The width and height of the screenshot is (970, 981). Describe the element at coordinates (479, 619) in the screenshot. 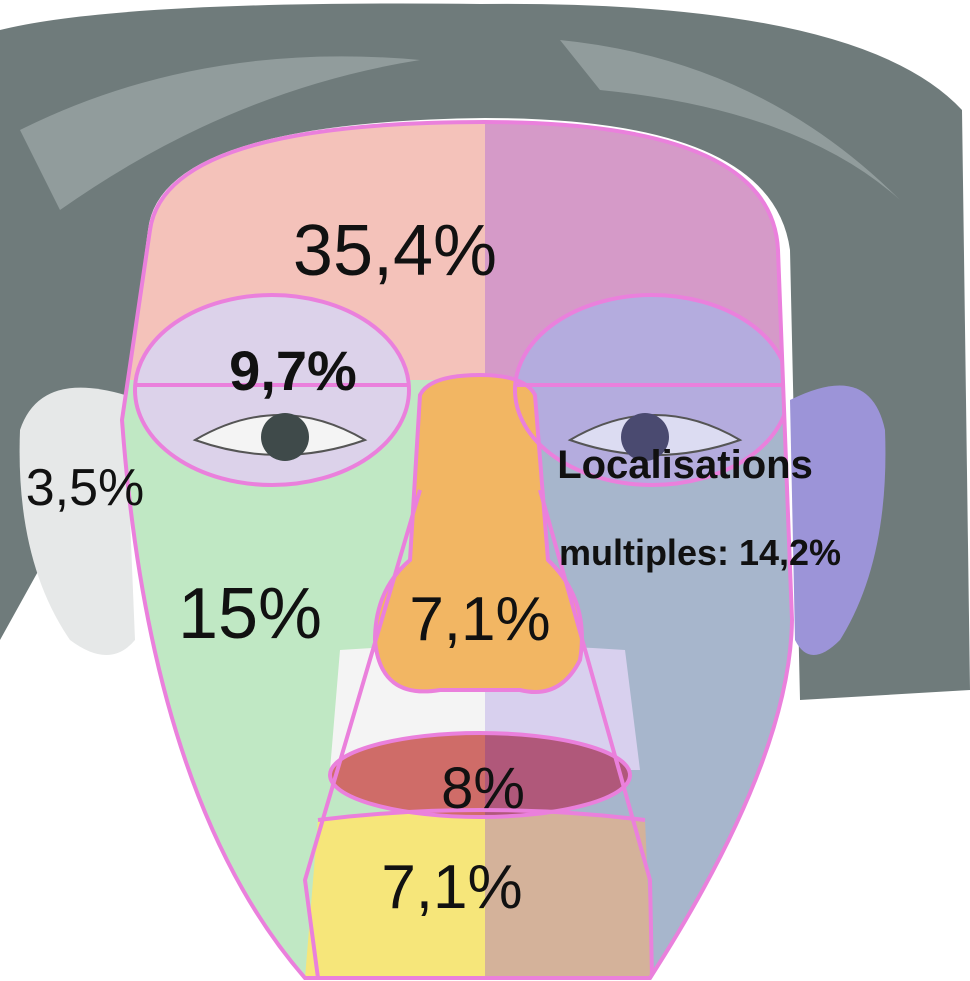

I see `nose-label: 7,1%` at that location.